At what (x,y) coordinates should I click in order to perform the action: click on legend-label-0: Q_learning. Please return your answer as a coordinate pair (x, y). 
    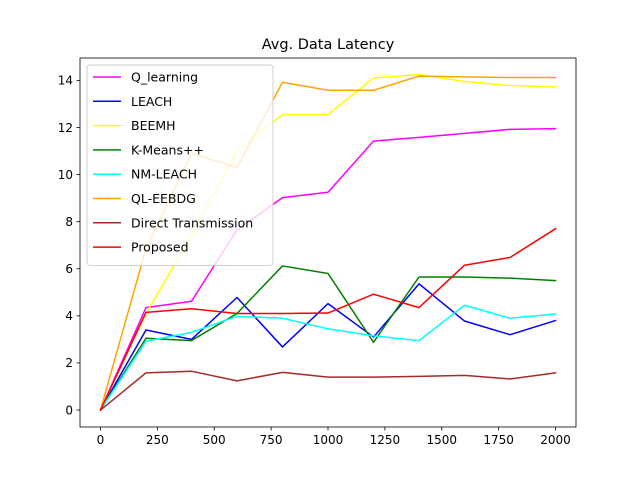
    Looking at the image, I should click on (164, 77).